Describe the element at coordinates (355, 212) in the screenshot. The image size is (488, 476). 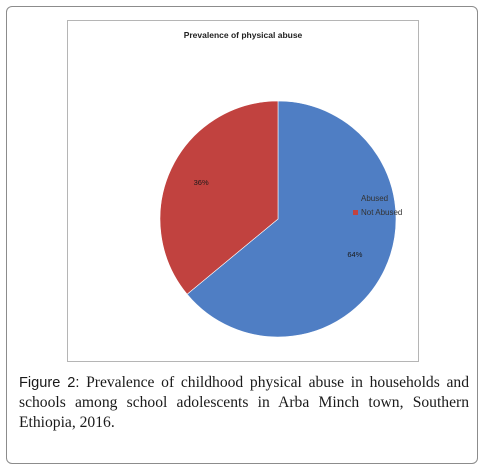
I see `legend-swatch-not-abused` at that location.